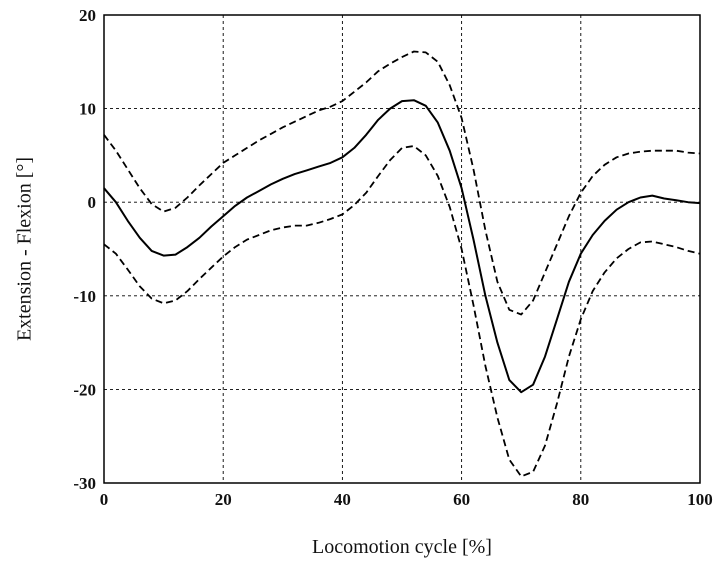 This screenshot has width=724, height=562. What do you see at coordinates (104, 499) in the screenshot?
I see `x-tick-label: 0` at bounding box center [104, 499].